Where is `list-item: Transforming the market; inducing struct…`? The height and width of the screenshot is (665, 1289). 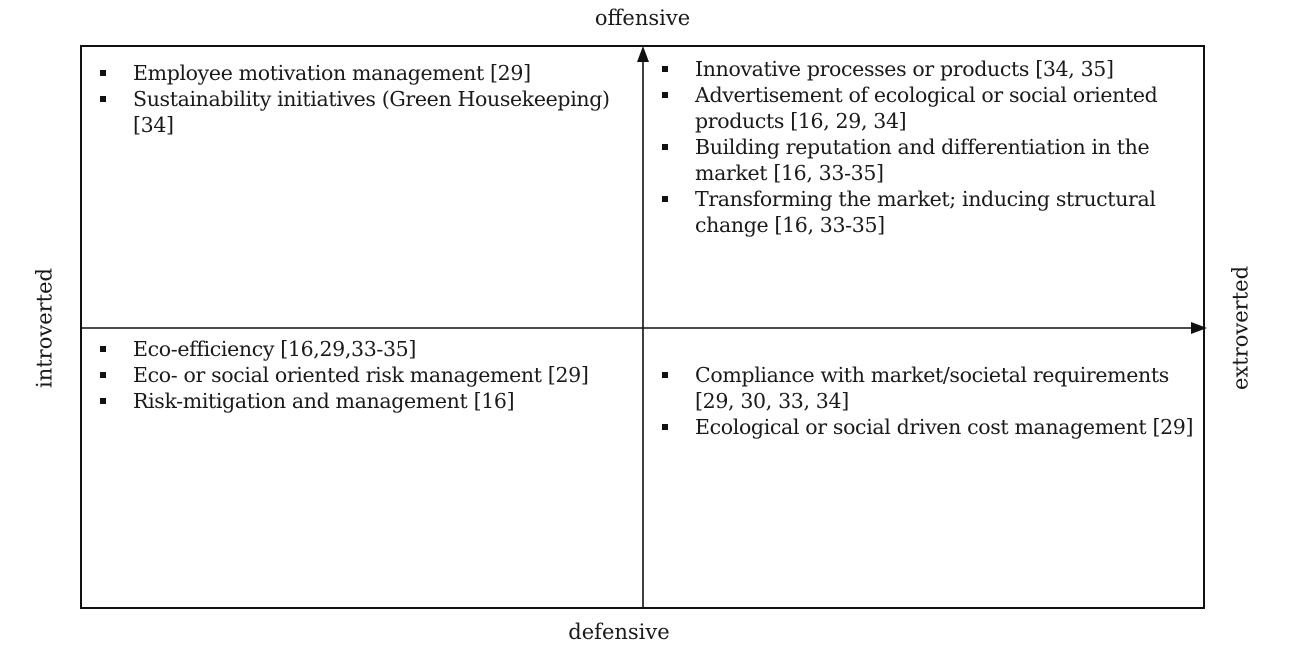
list-item: Transforming the market; inducing struct… is located at coordinates (928, 212).